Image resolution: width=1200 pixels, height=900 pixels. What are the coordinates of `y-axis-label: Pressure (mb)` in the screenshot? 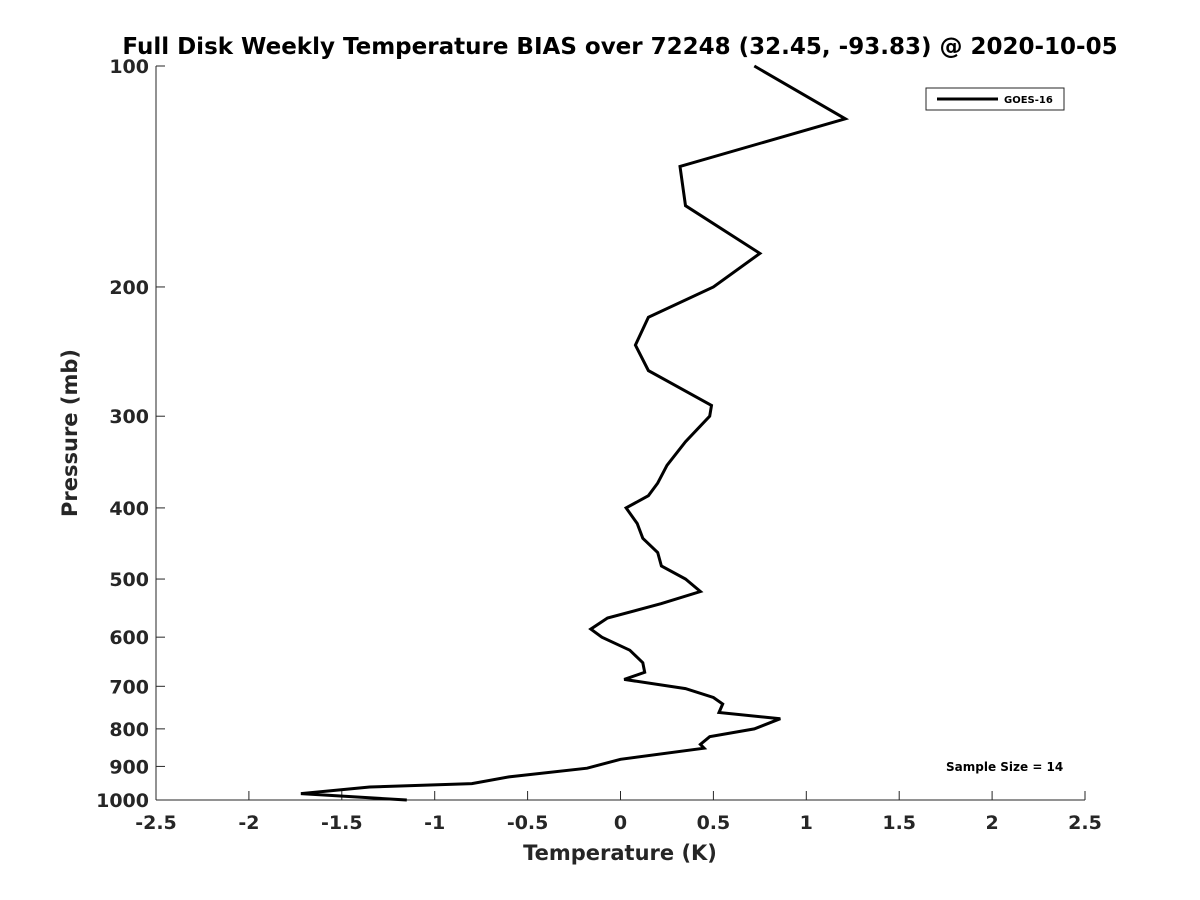 It's located at (70, 433).